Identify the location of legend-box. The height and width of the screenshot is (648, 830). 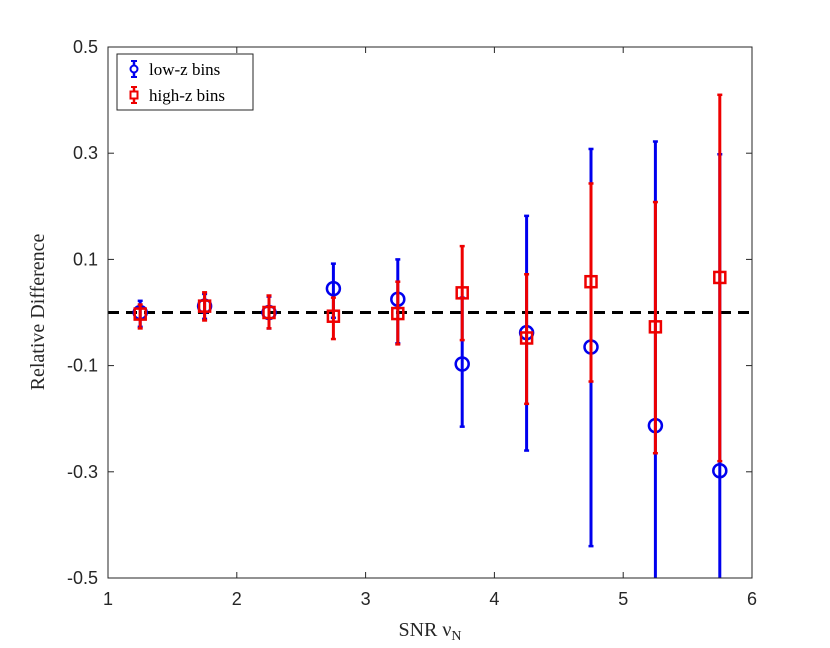
(185, 82).